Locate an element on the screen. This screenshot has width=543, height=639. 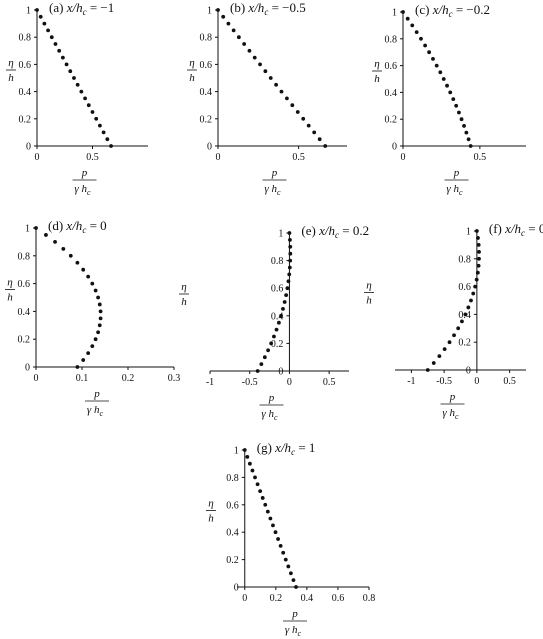
x-tick-label: 0.3 is located at coordinates (174, 378).